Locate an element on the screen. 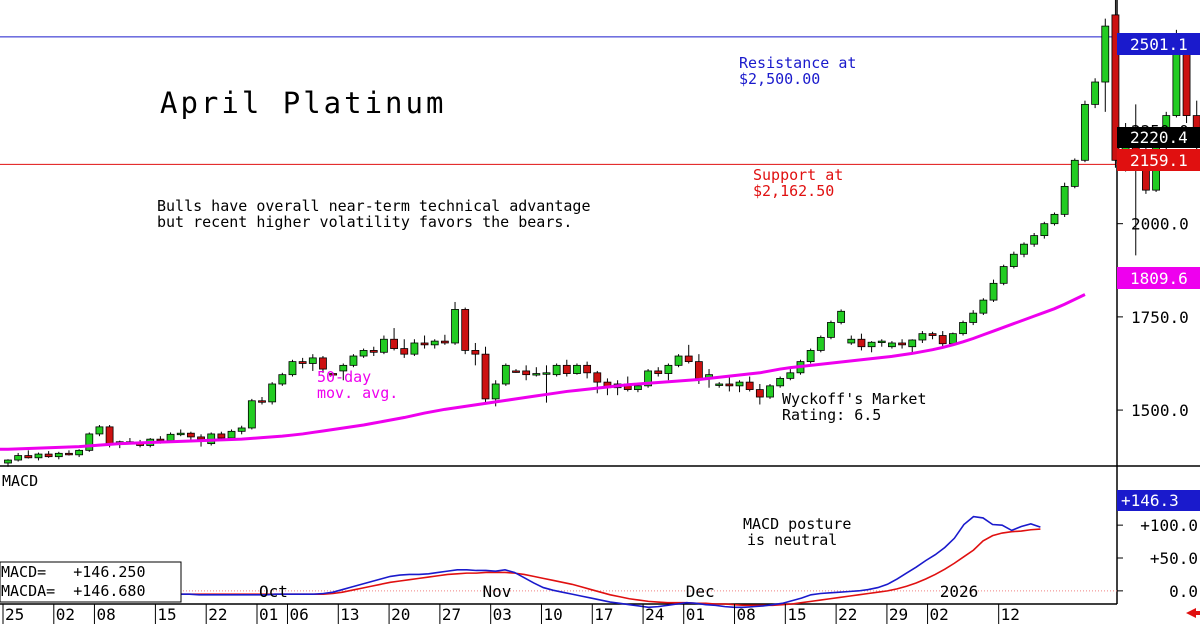 The image size is (1200, 630). x-tick-label: 22 is located at coordinates (847, 614).